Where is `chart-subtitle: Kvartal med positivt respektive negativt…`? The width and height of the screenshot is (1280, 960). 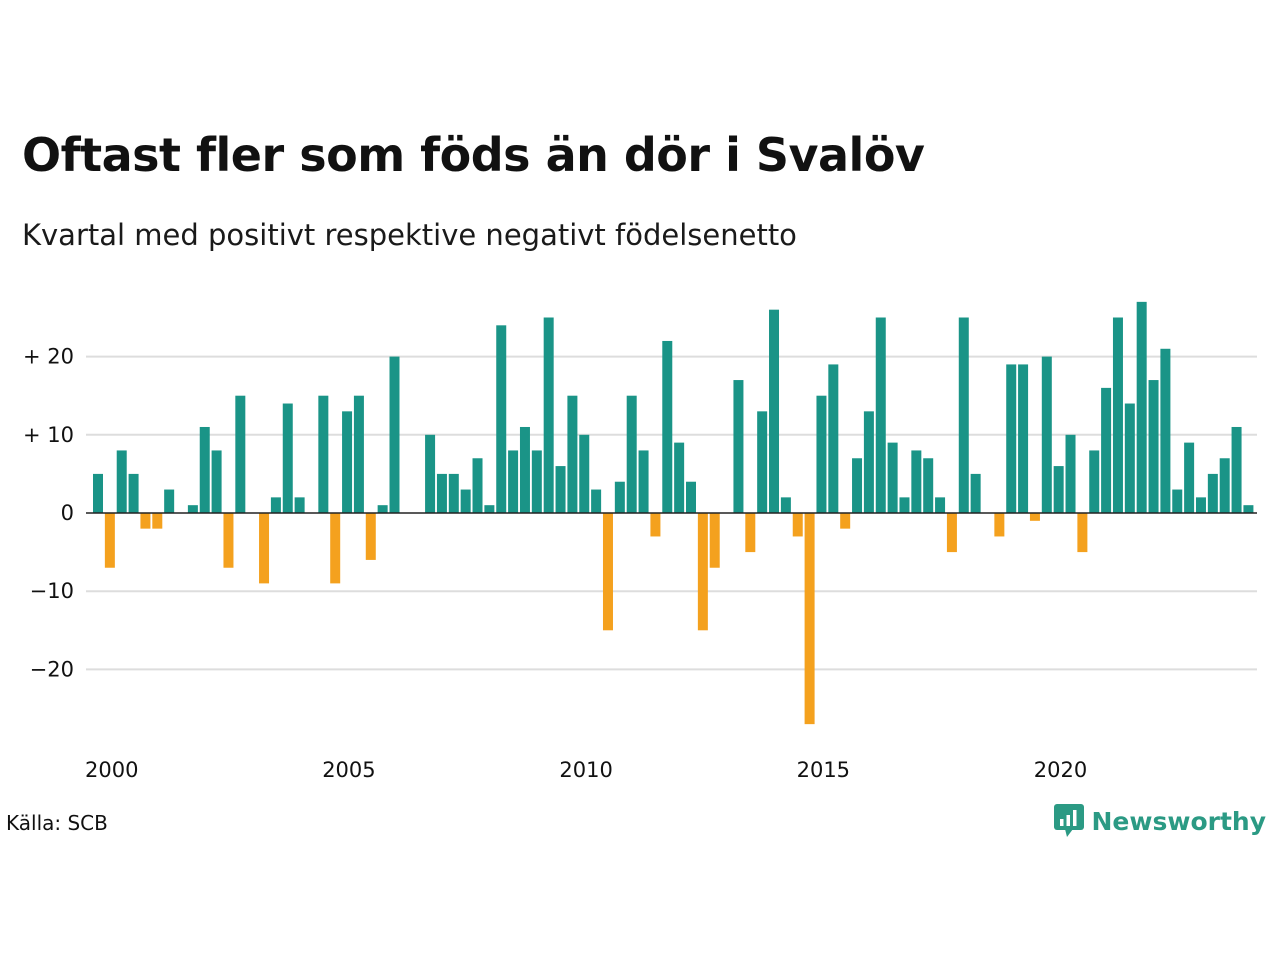 chart-subtitle: Kvartal med positivt respektive negativt… is located at coordinates (409, 235).